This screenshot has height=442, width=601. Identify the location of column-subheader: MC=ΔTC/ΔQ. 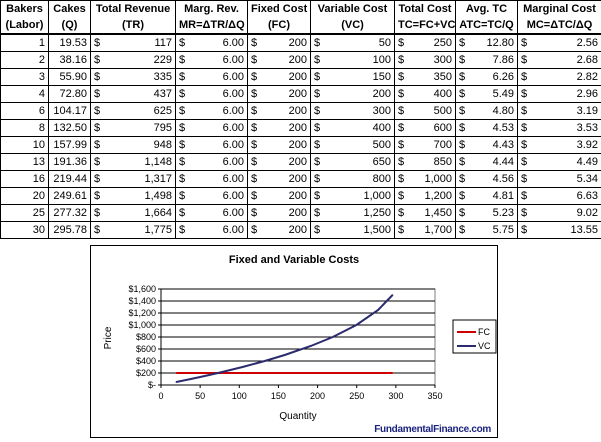
(559, 25).